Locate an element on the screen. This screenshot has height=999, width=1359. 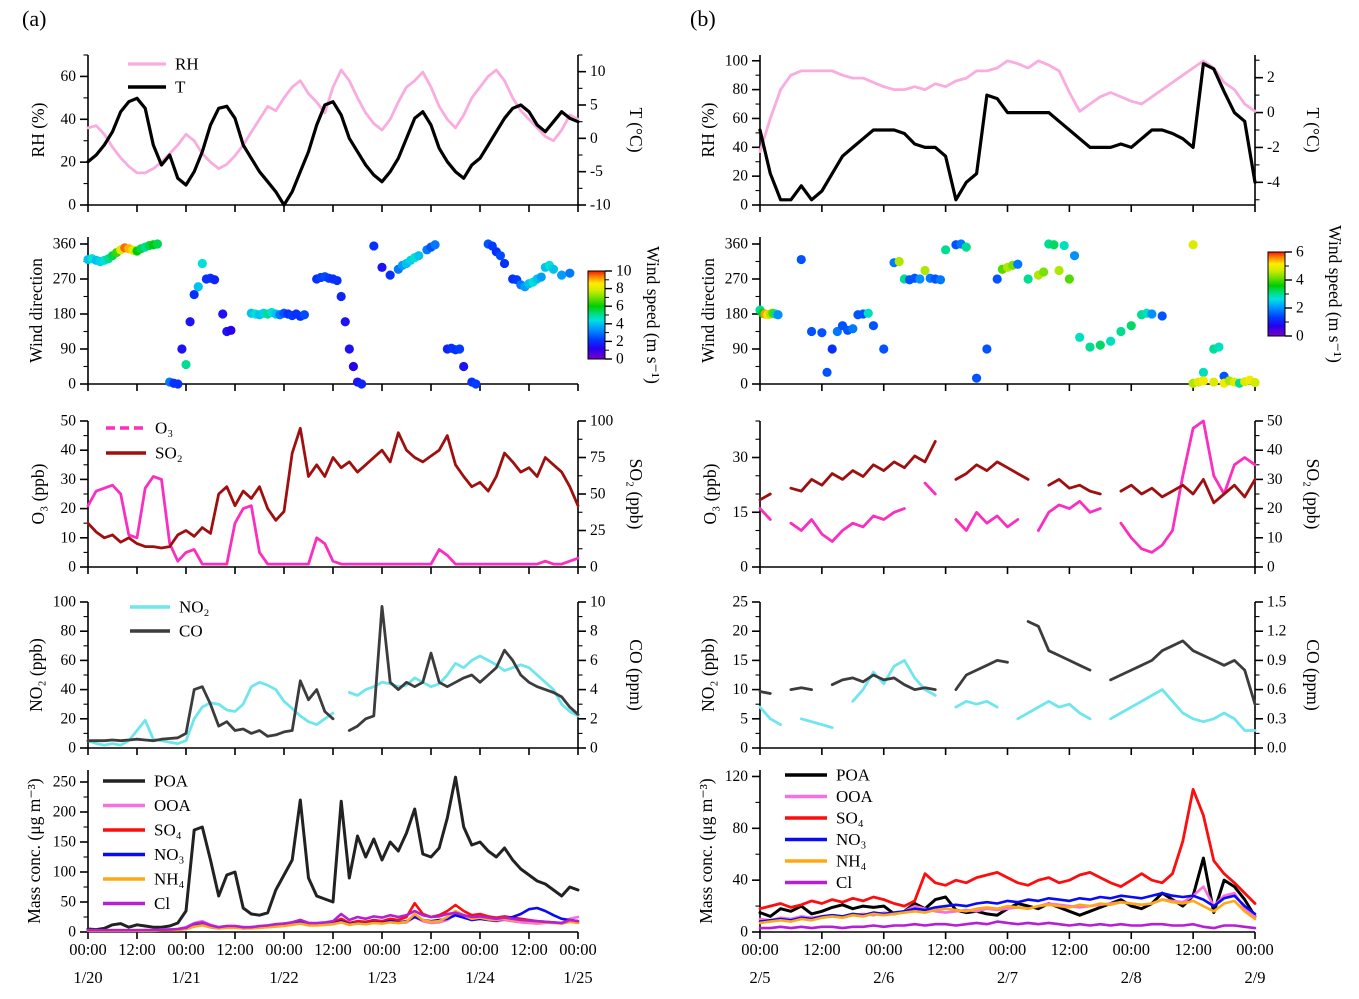
tick-label: -4 is located at coordinates (1273, 182).